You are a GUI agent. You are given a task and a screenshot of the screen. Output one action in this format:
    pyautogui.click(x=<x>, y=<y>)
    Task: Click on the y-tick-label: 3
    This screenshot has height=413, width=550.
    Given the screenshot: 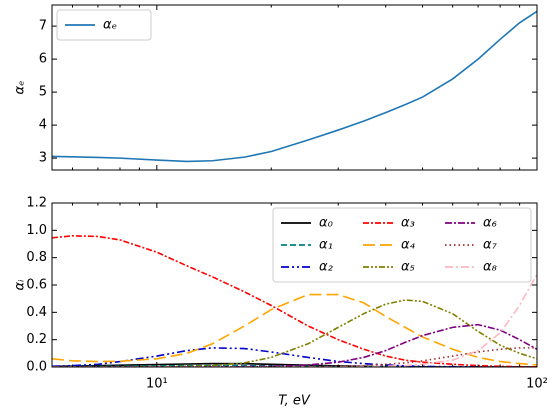 What is the action you would take?
    pyautogui.click(x=43, y=158)
    